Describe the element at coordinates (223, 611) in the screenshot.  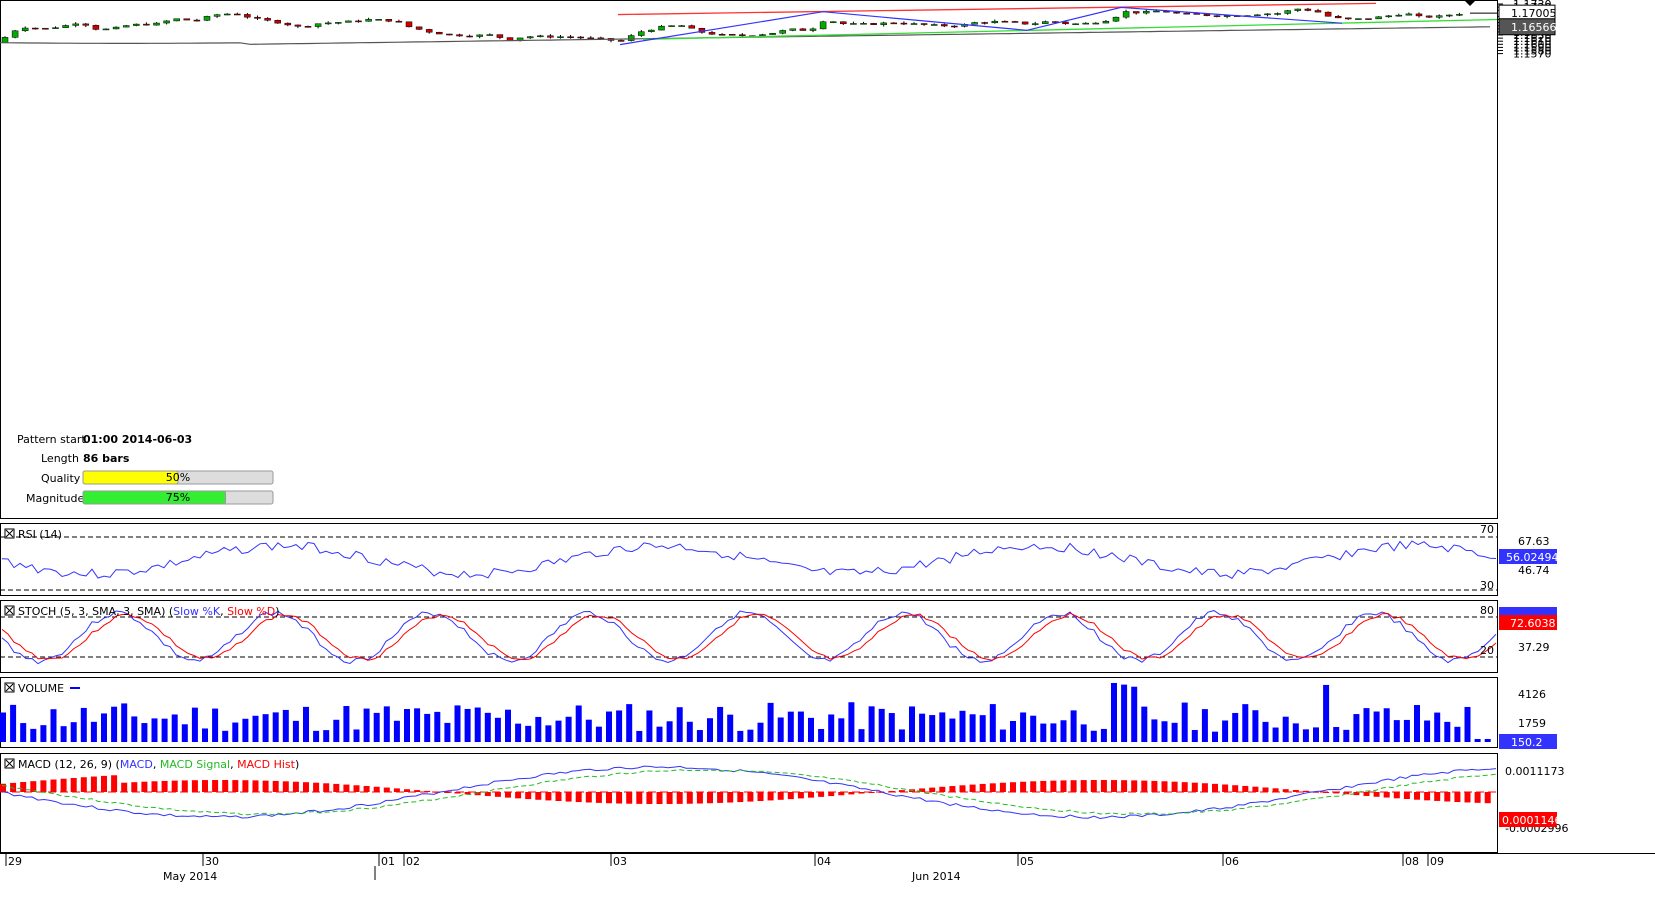
I see `stoch-label-sep: ,` at that location.